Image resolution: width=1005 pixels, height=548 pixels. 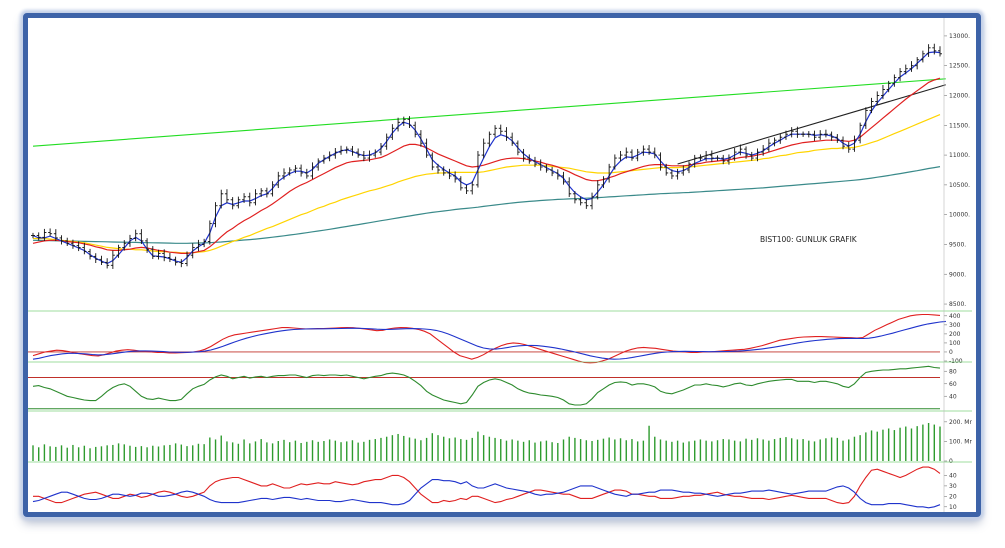 I want to click on price-tick-label: 8500., so click(x=957, y=304).